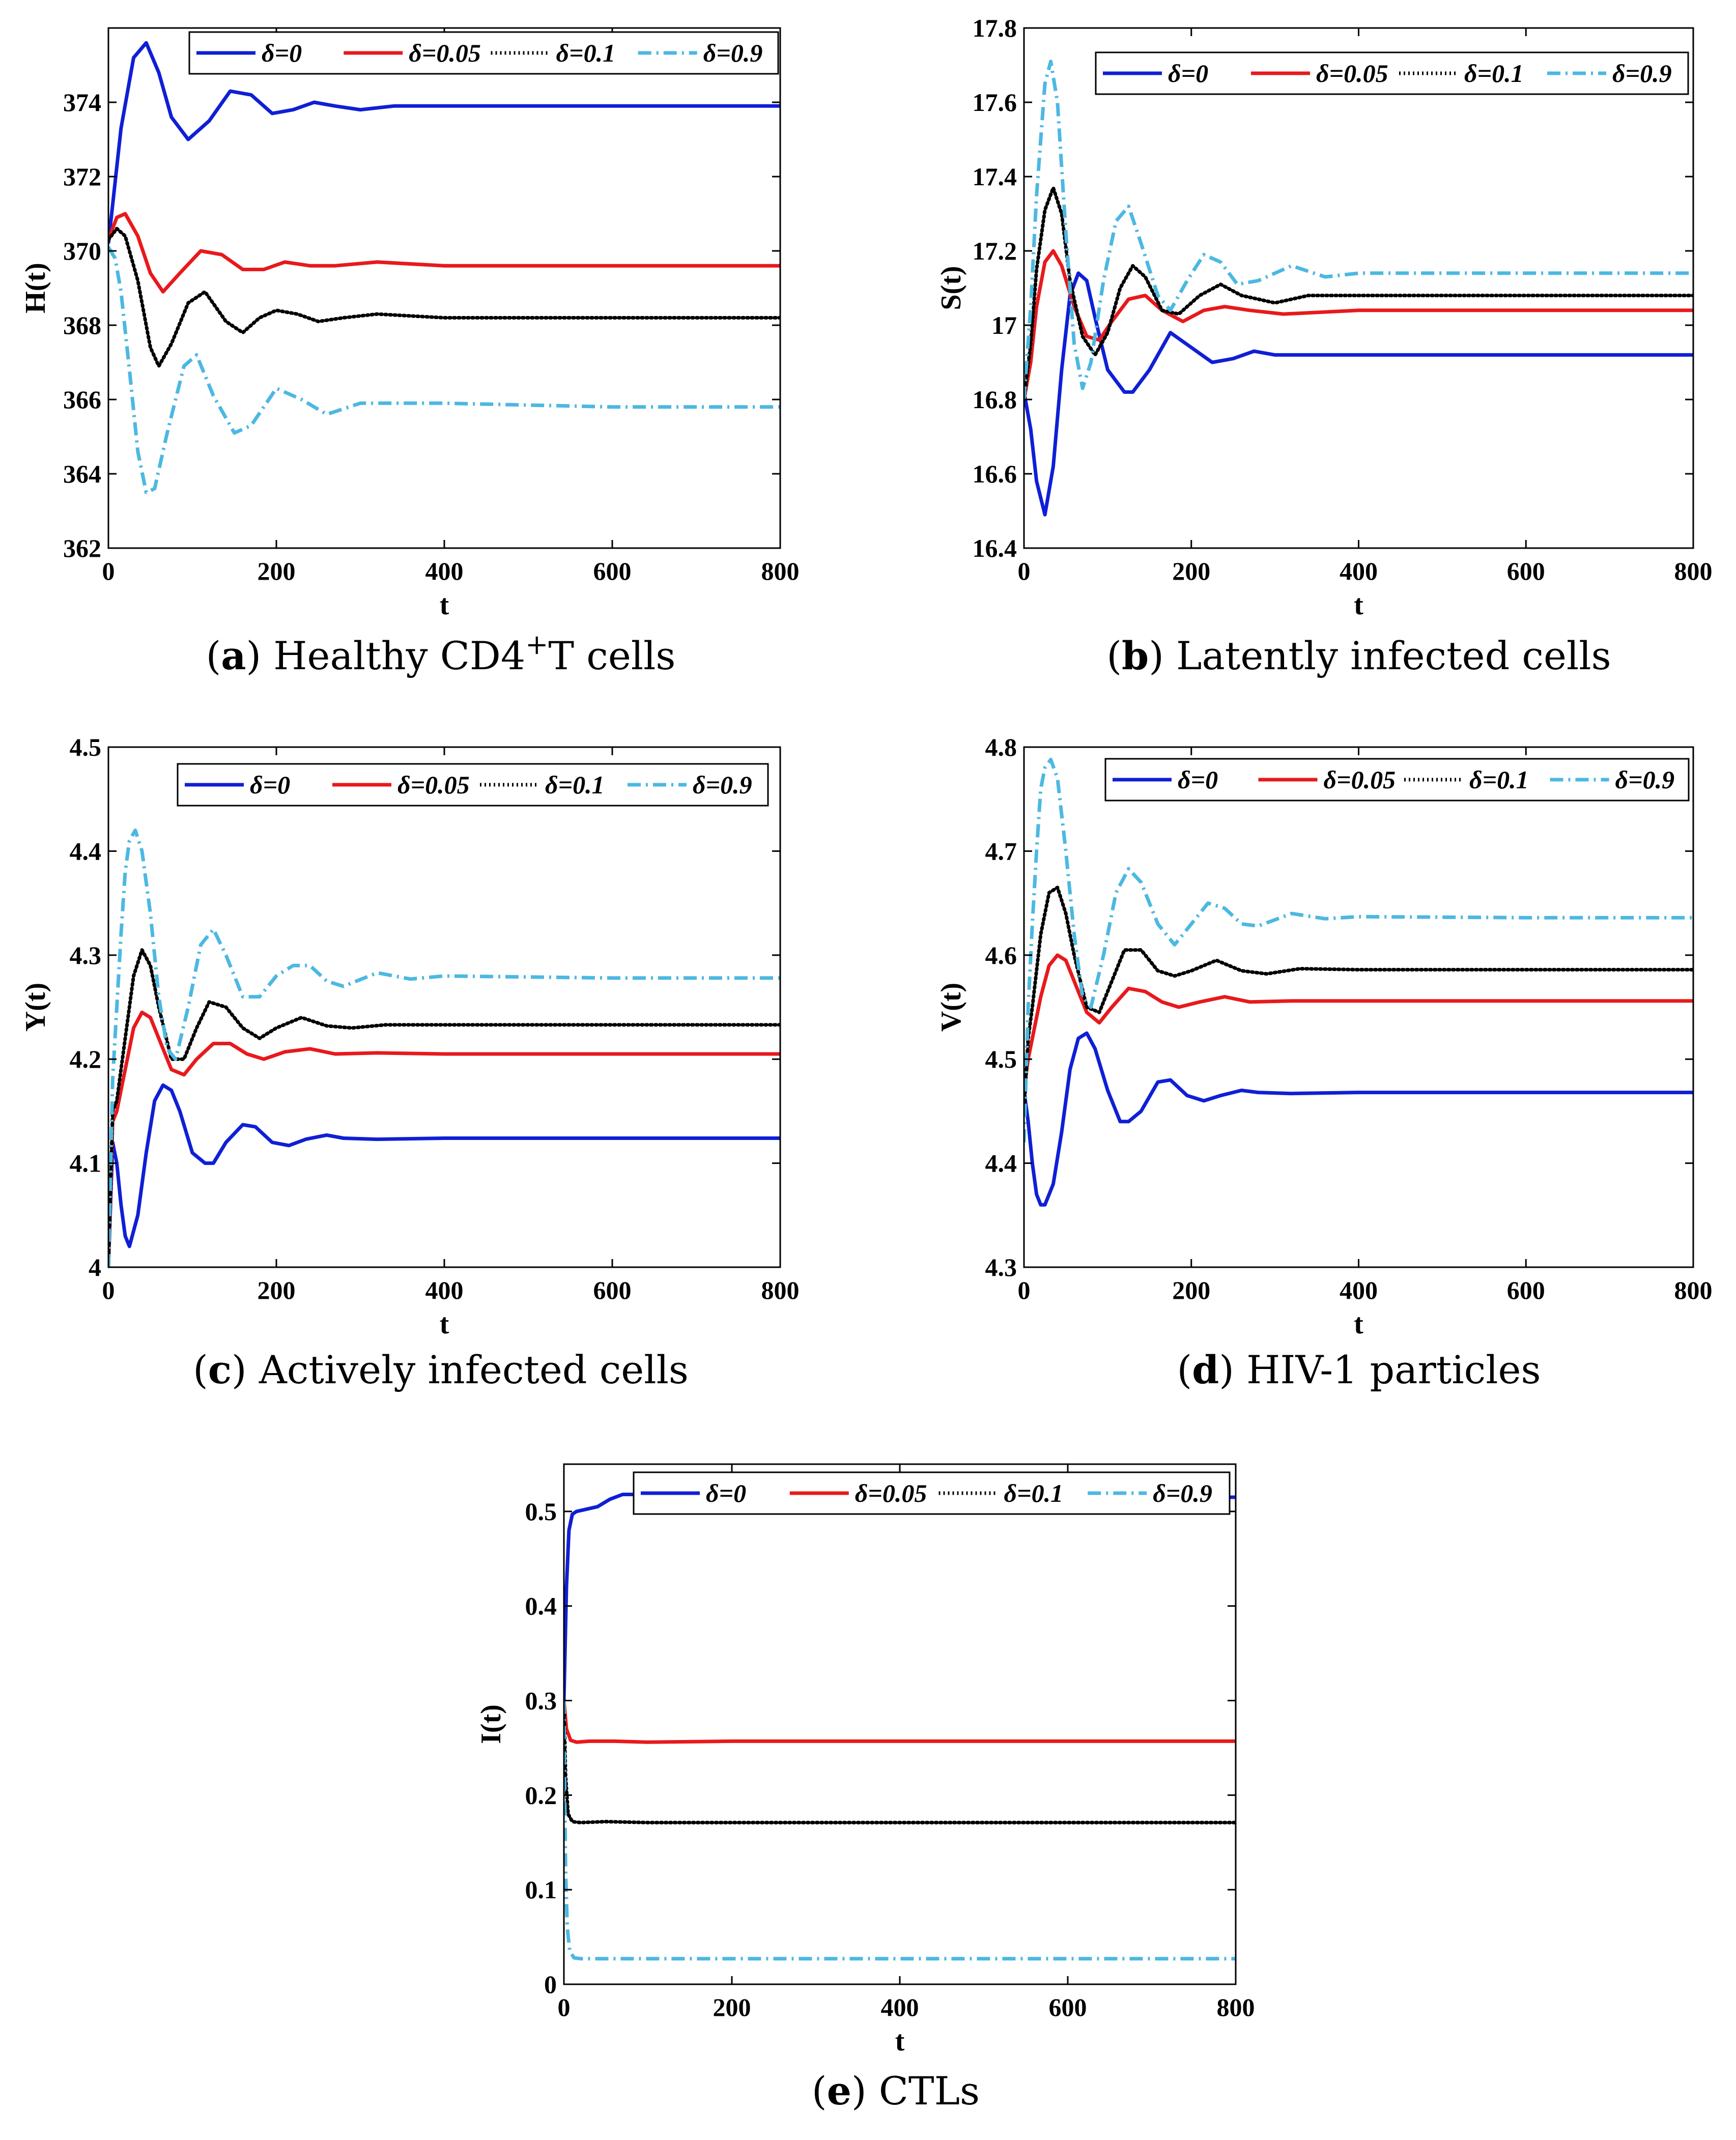 This screenshot has width=1736, height=2140. I want to click on y-tick-label: 4.3, so click(86, 955).